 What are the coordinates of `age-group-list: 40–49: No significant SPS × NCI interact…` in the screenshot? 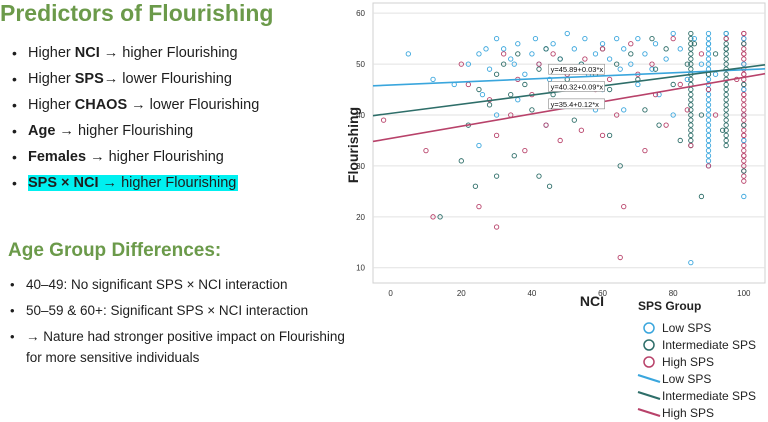 It's located at (182, 323).